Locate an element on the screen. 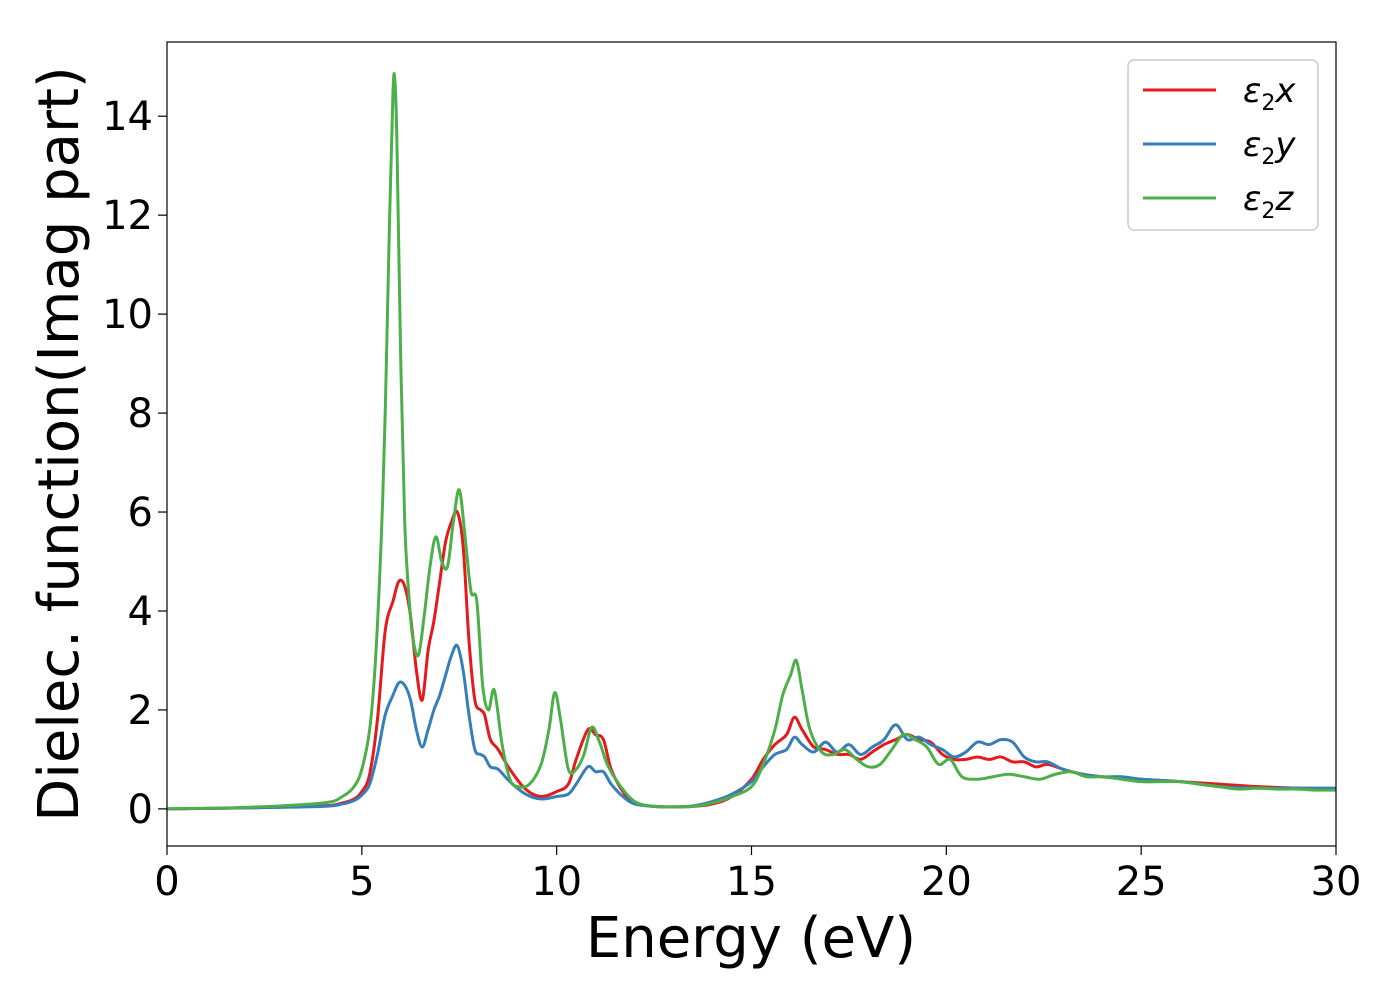 The height and width of the screenshot is (1000, 1400). x-tick-label: 20 is located at coordinates (946, 882).